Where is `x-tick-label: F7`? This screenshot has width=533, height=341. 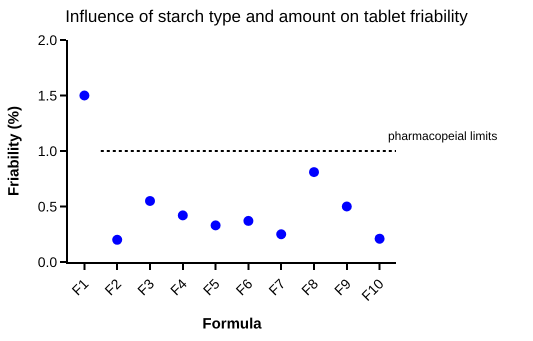
x-tick-label: F7 is located at coordinates (276, 286).